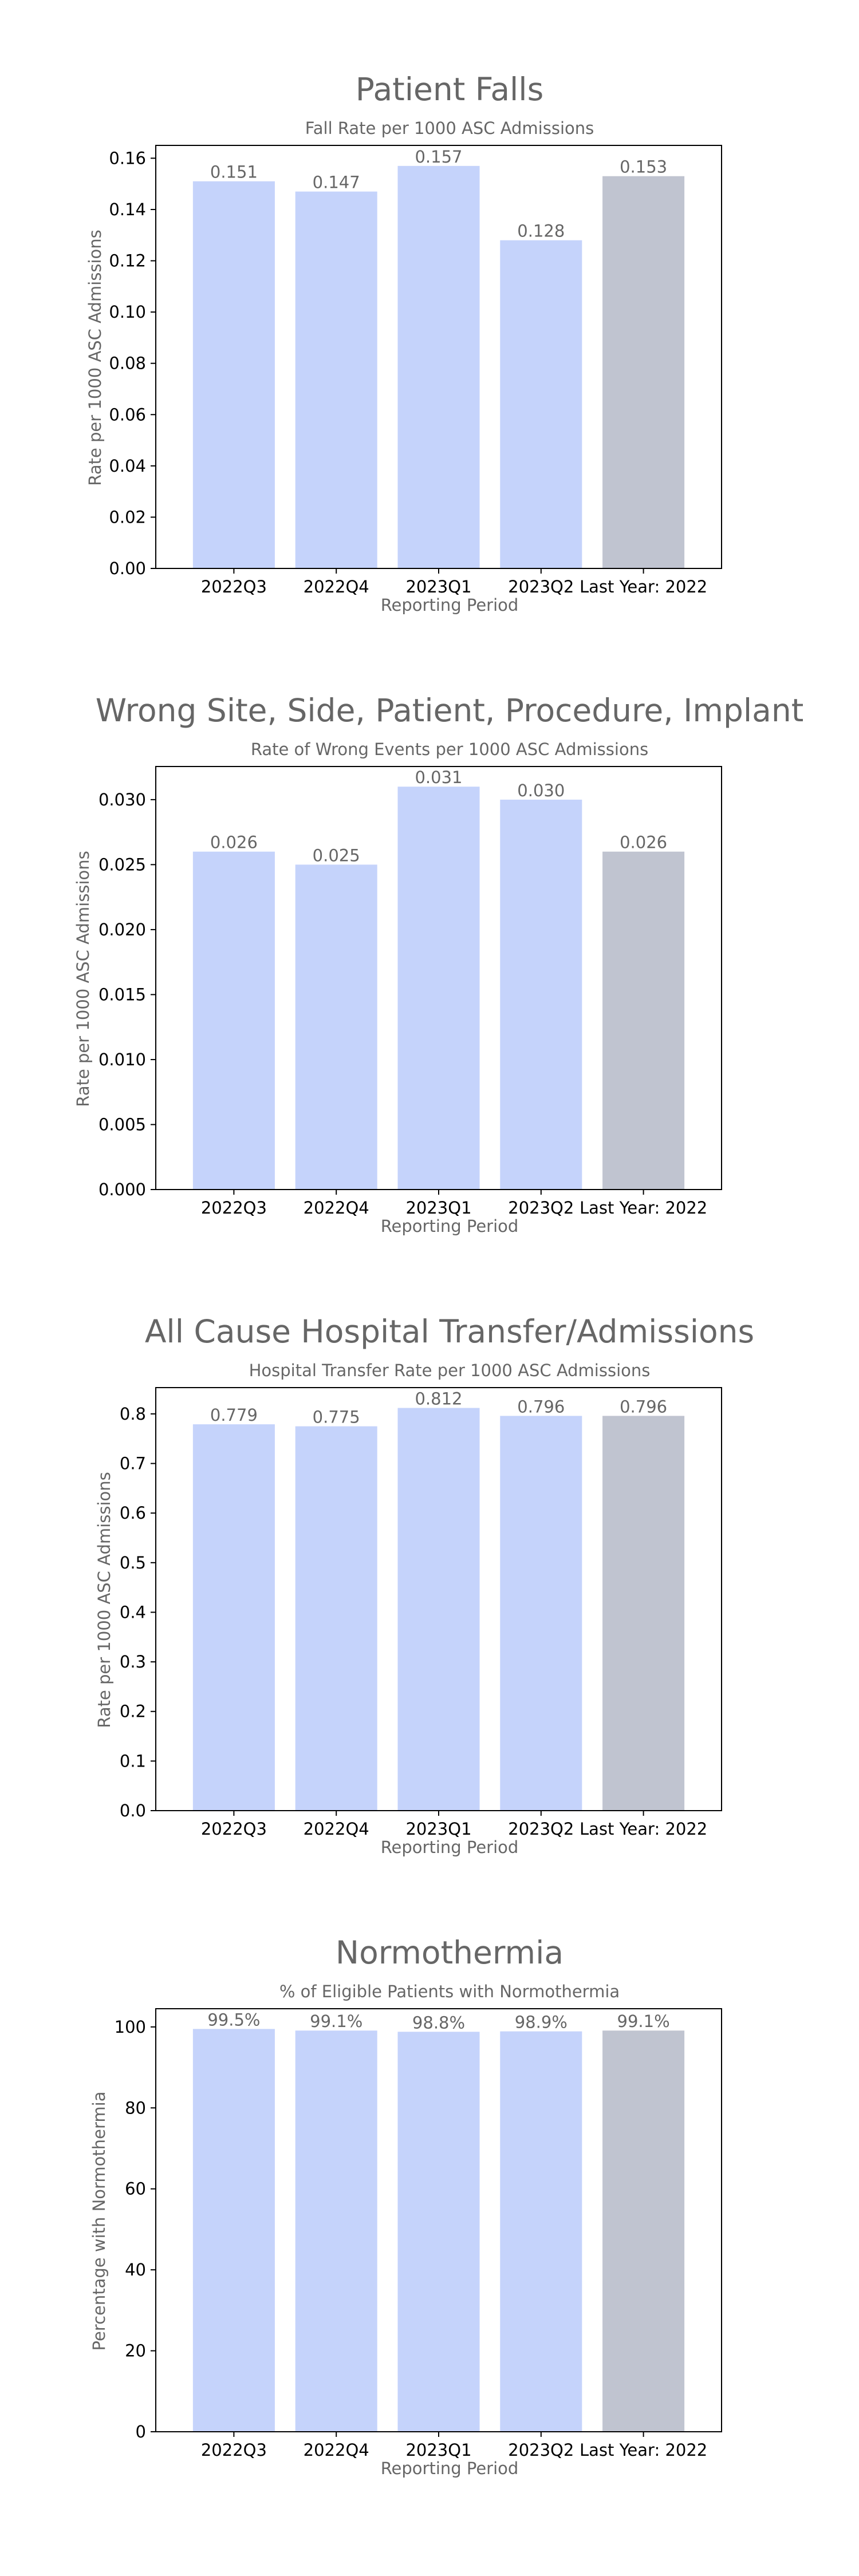  Describe the element at coordinates (122, 1189) in the screenshot. I see `y-tick-label: 0.000` at that location.